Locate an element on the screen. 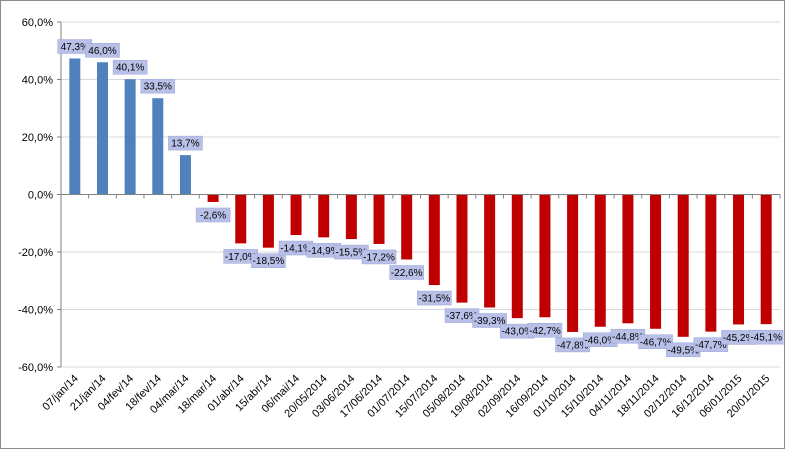 The width and height of the screenshot is (785, 449). data-label-text: -14,9% is located at coordinates (324, 251).